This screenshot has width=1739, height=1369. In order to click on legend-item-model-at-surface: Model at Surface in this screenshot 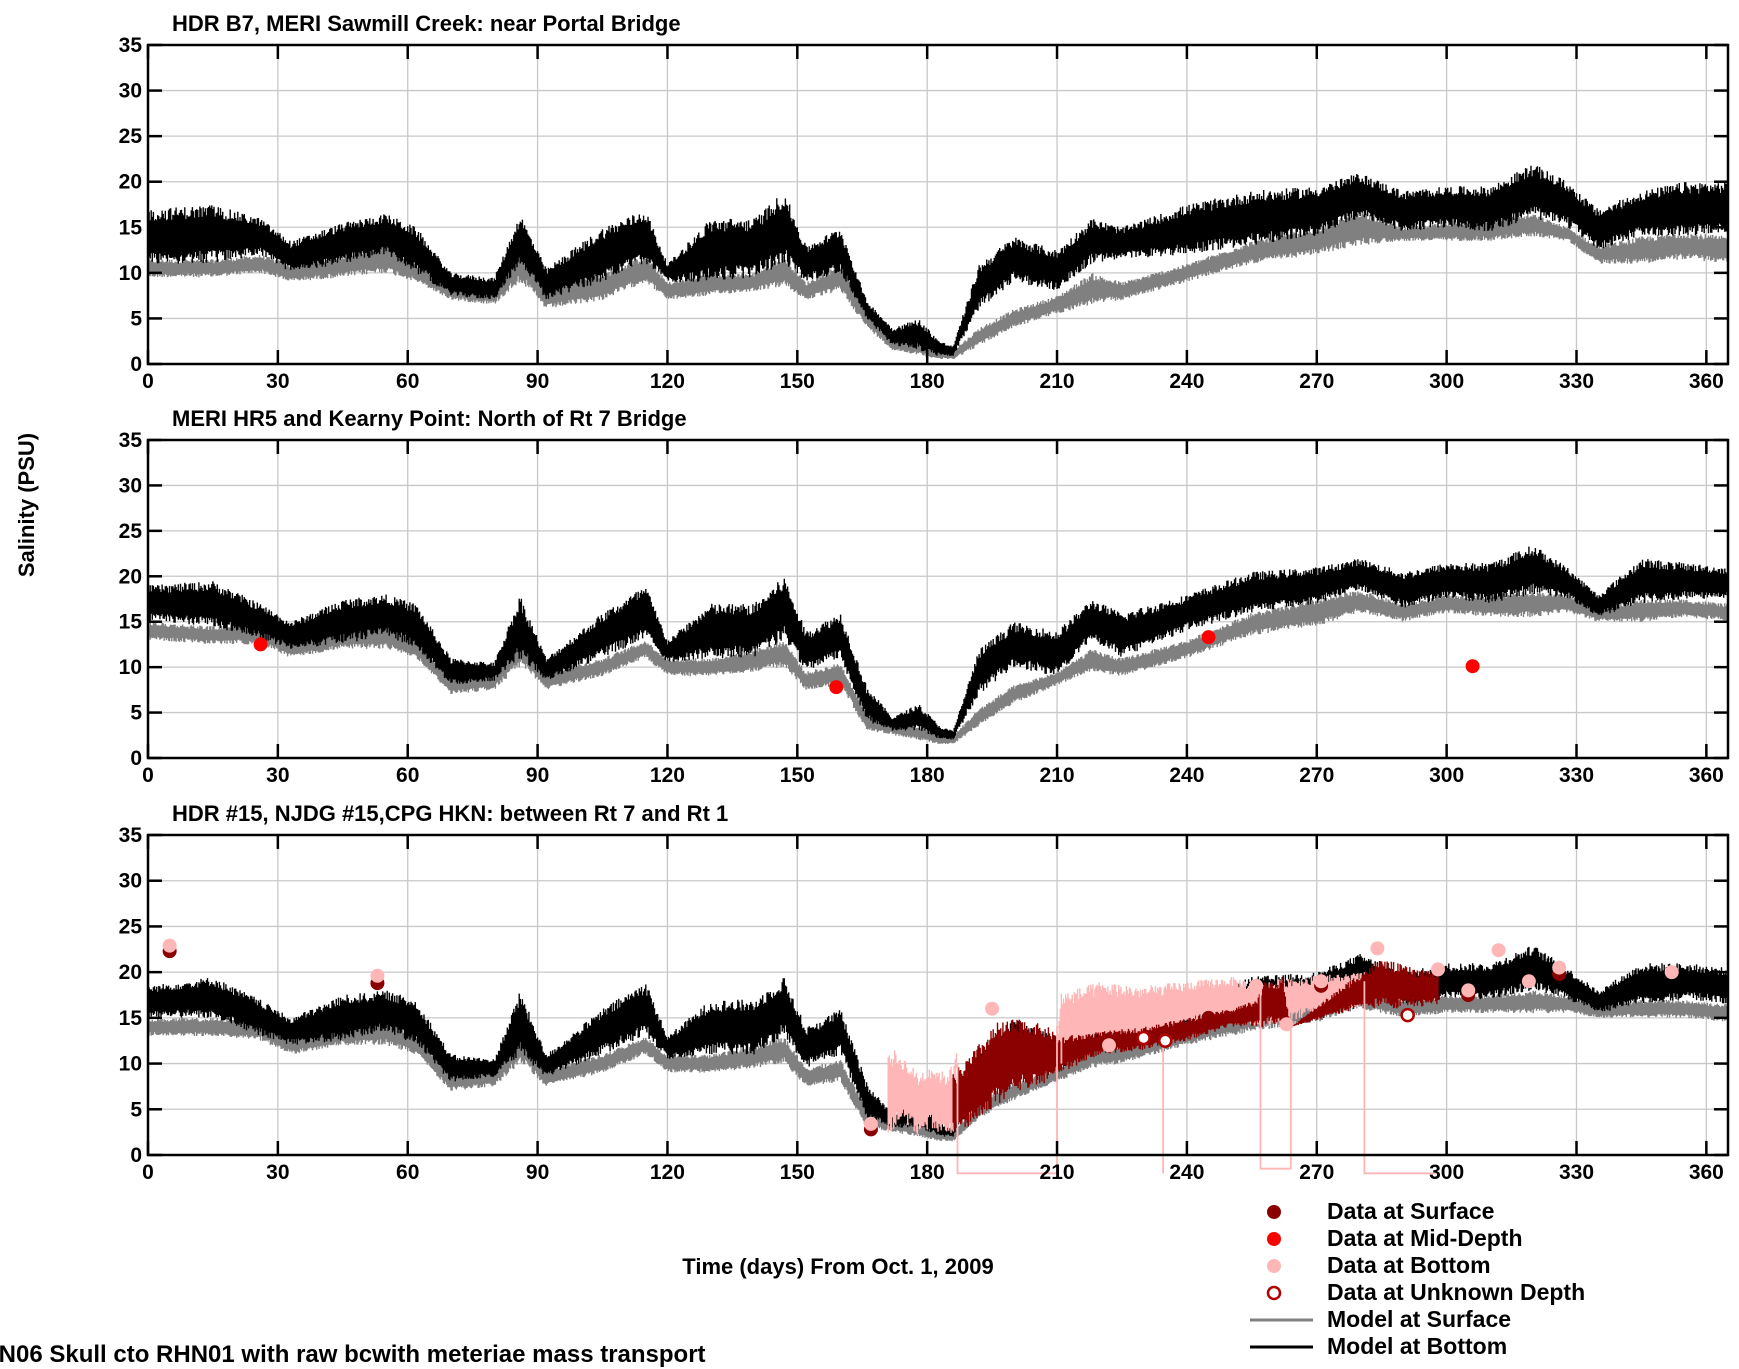, I will do `click(1380, 1319)`.